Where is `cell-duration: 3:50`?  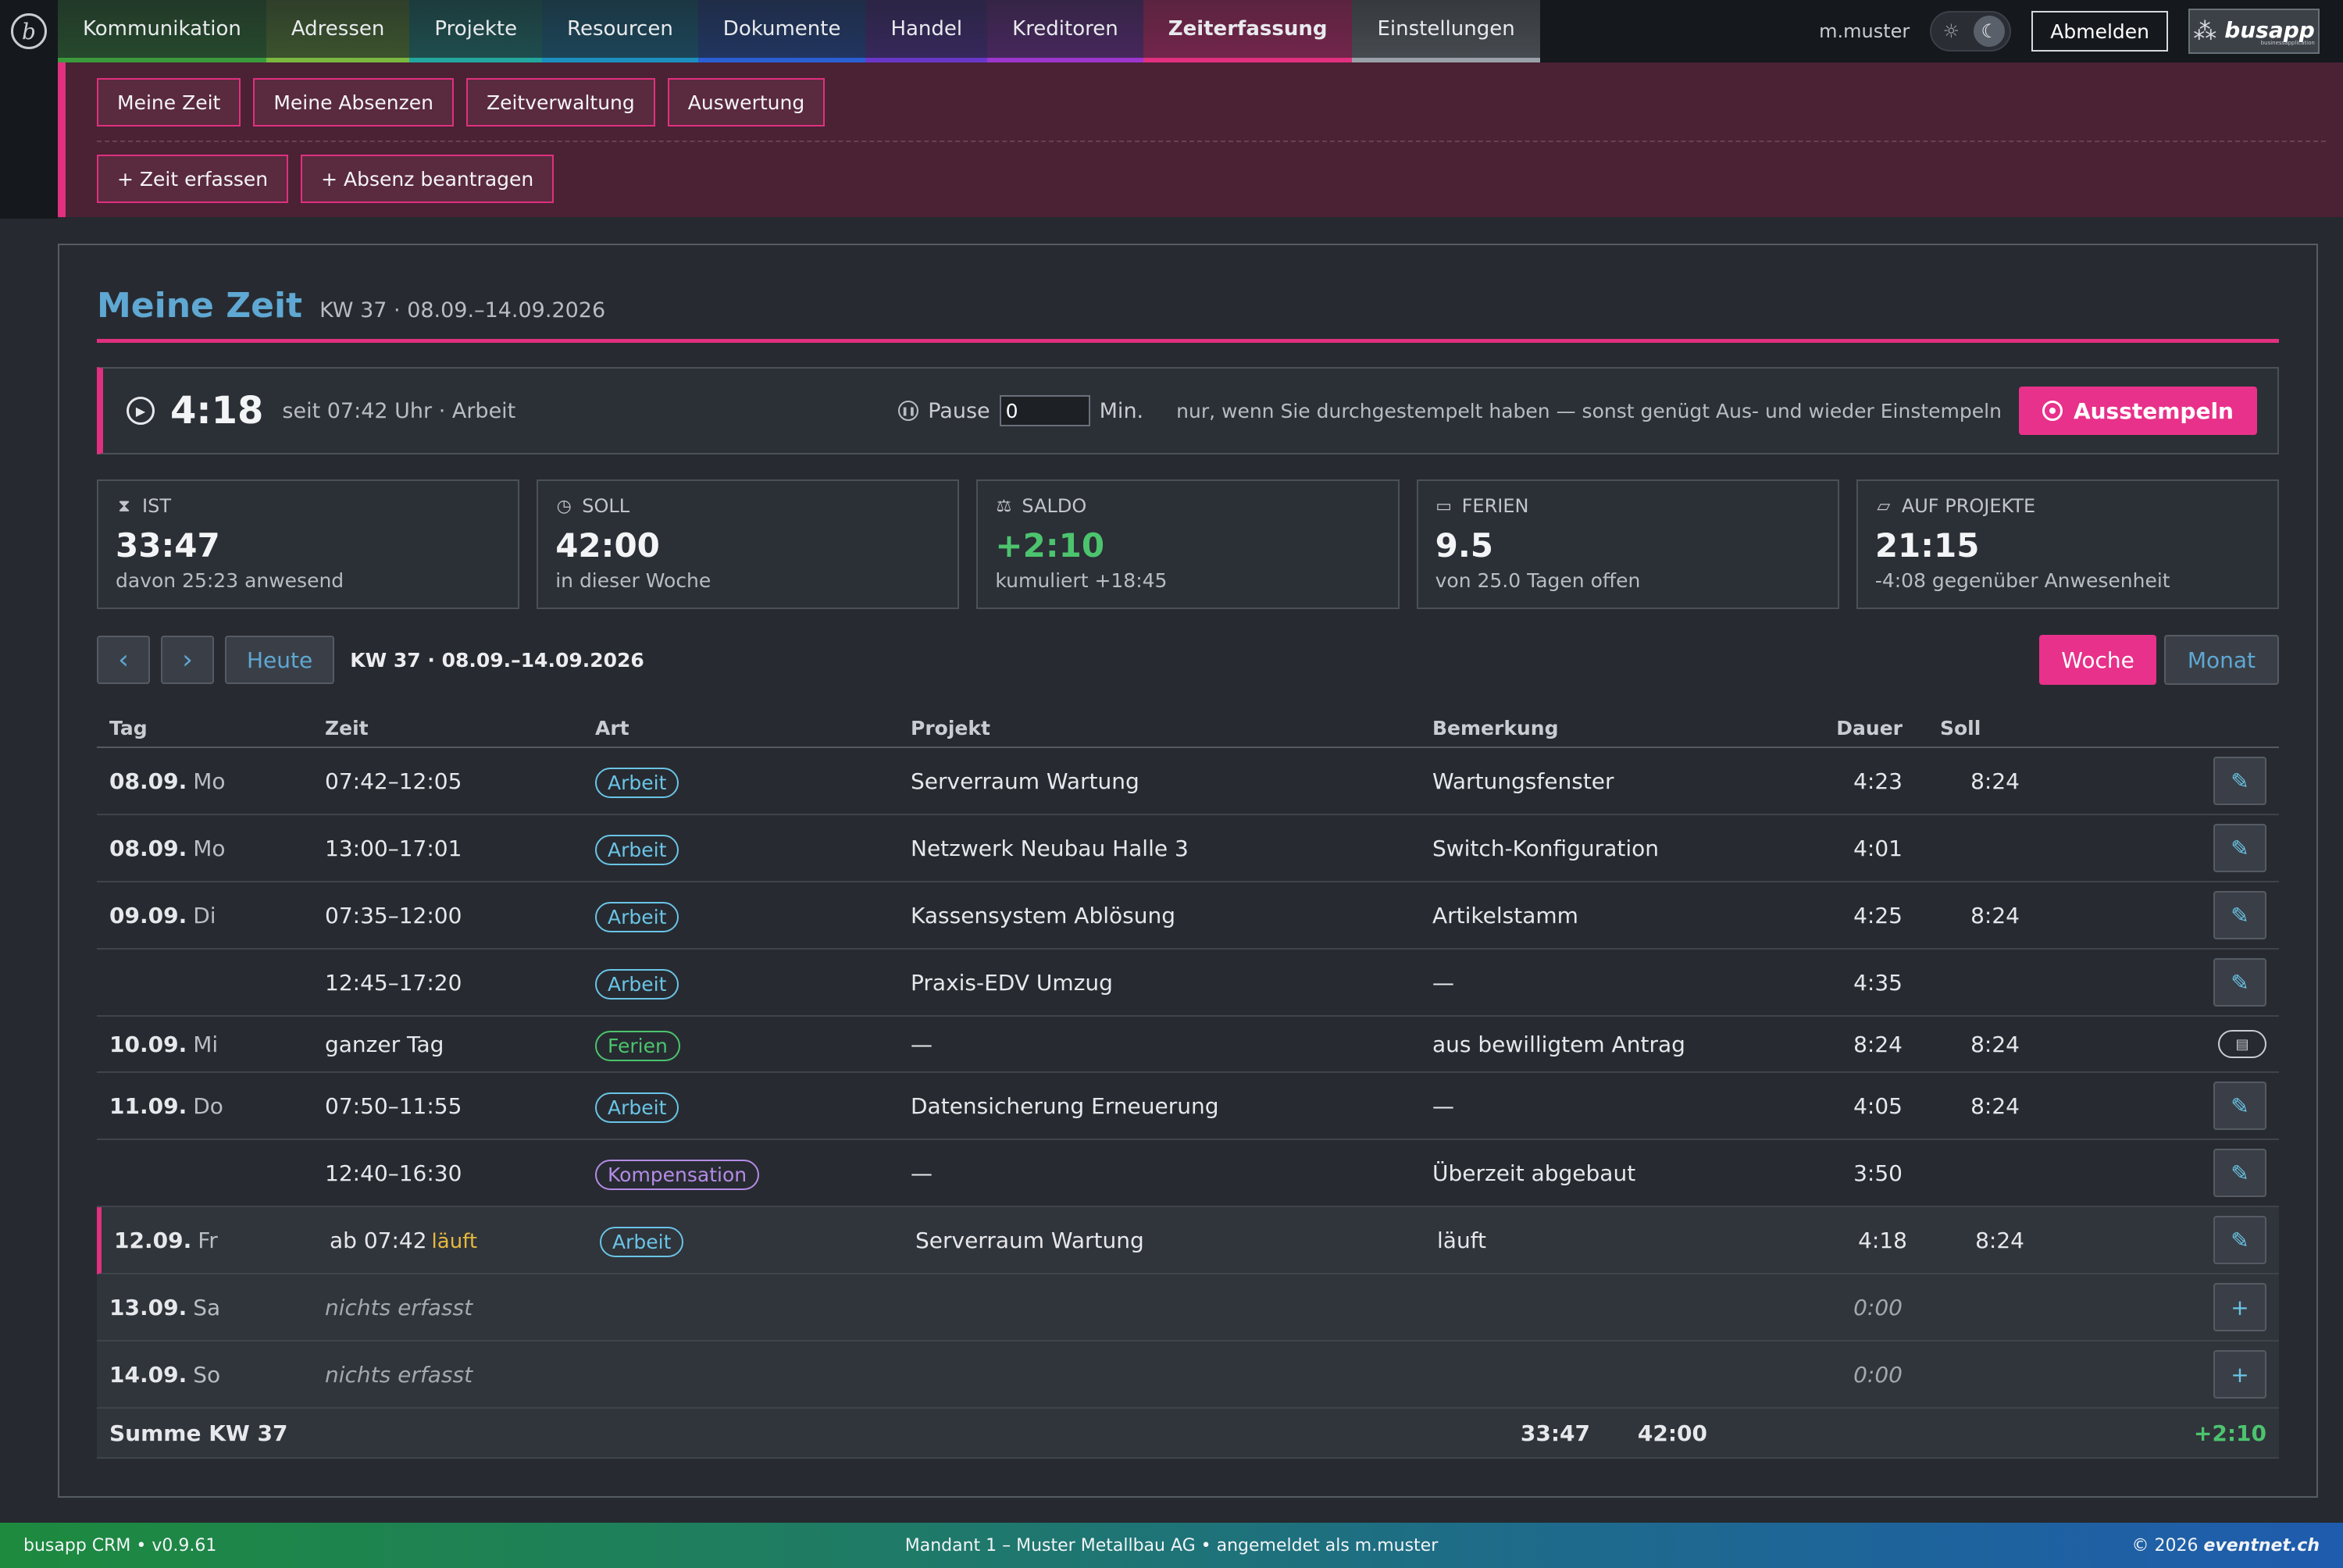
cell-duration: 3:50 is located at coordinates (1878, 1173).